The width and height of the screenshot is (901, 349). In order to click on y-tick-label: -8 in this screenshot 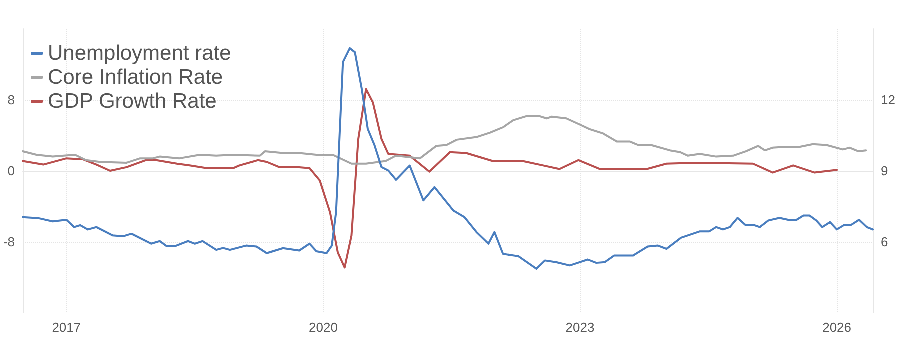, I will do `click(9, 242)`.